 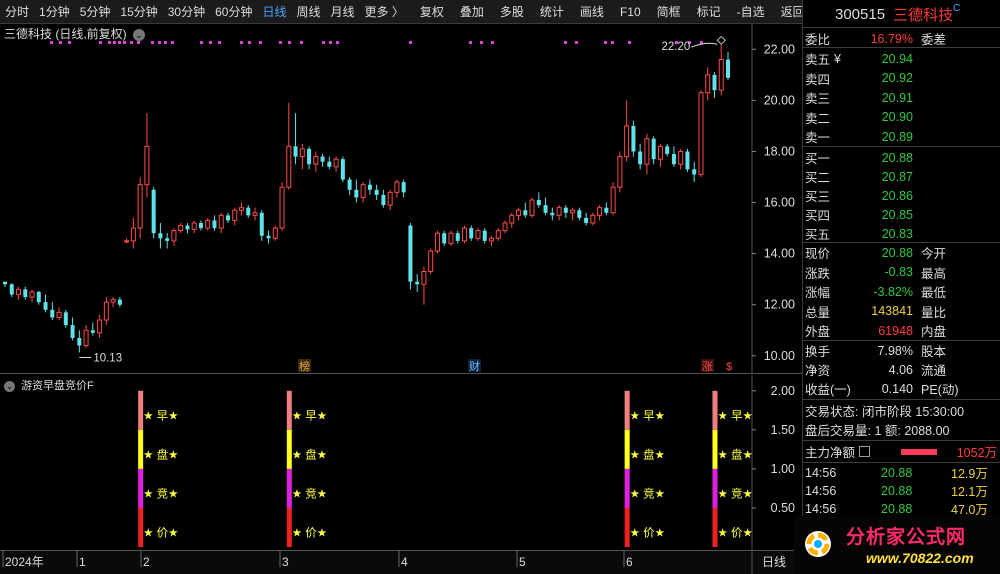 What do you see at coordinates (474, 366) in the screenshot?
I see `event-label: 财` at bounding box center [474, 366].